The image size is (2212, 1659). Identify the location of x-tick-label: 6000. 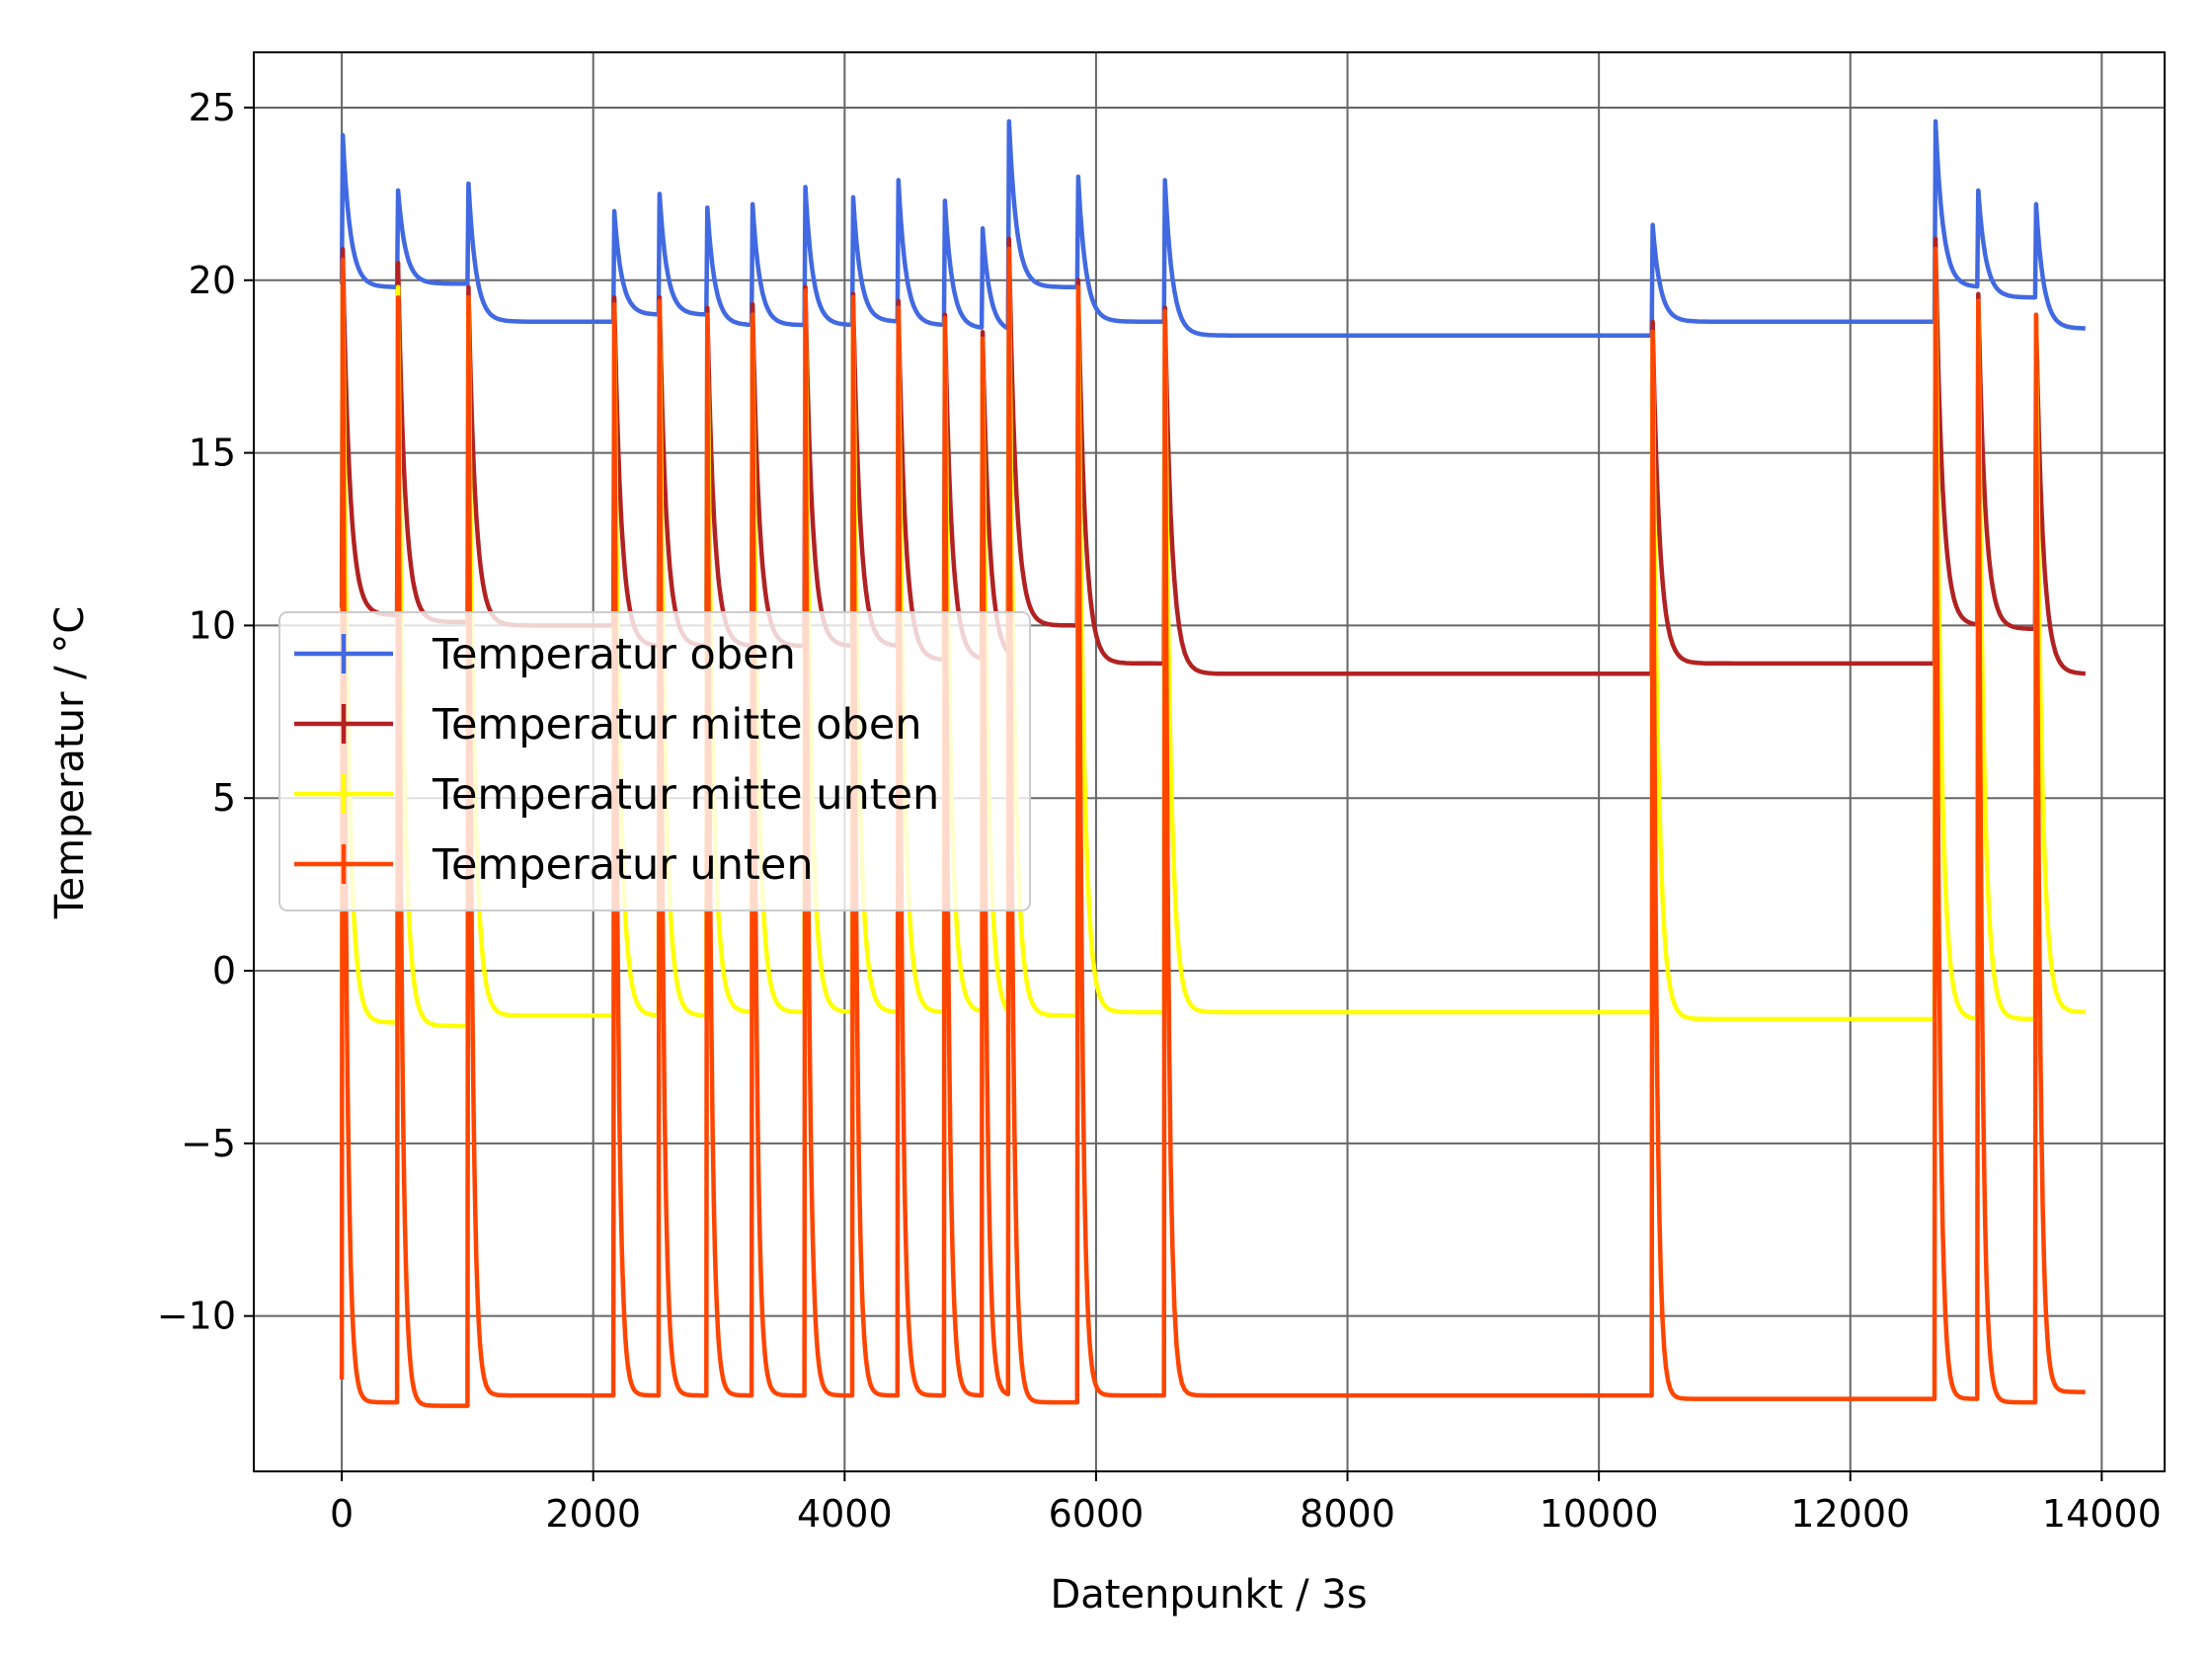
(1097, 1514).